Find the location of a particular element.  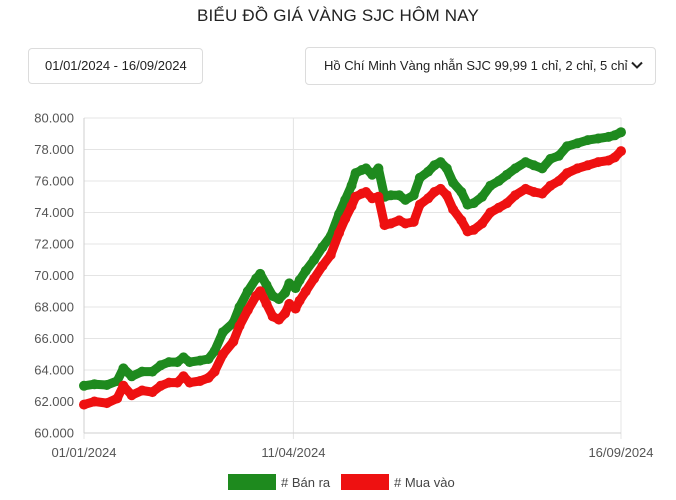

y-tick-label: 70.000 is located at coordinates (54, 275).